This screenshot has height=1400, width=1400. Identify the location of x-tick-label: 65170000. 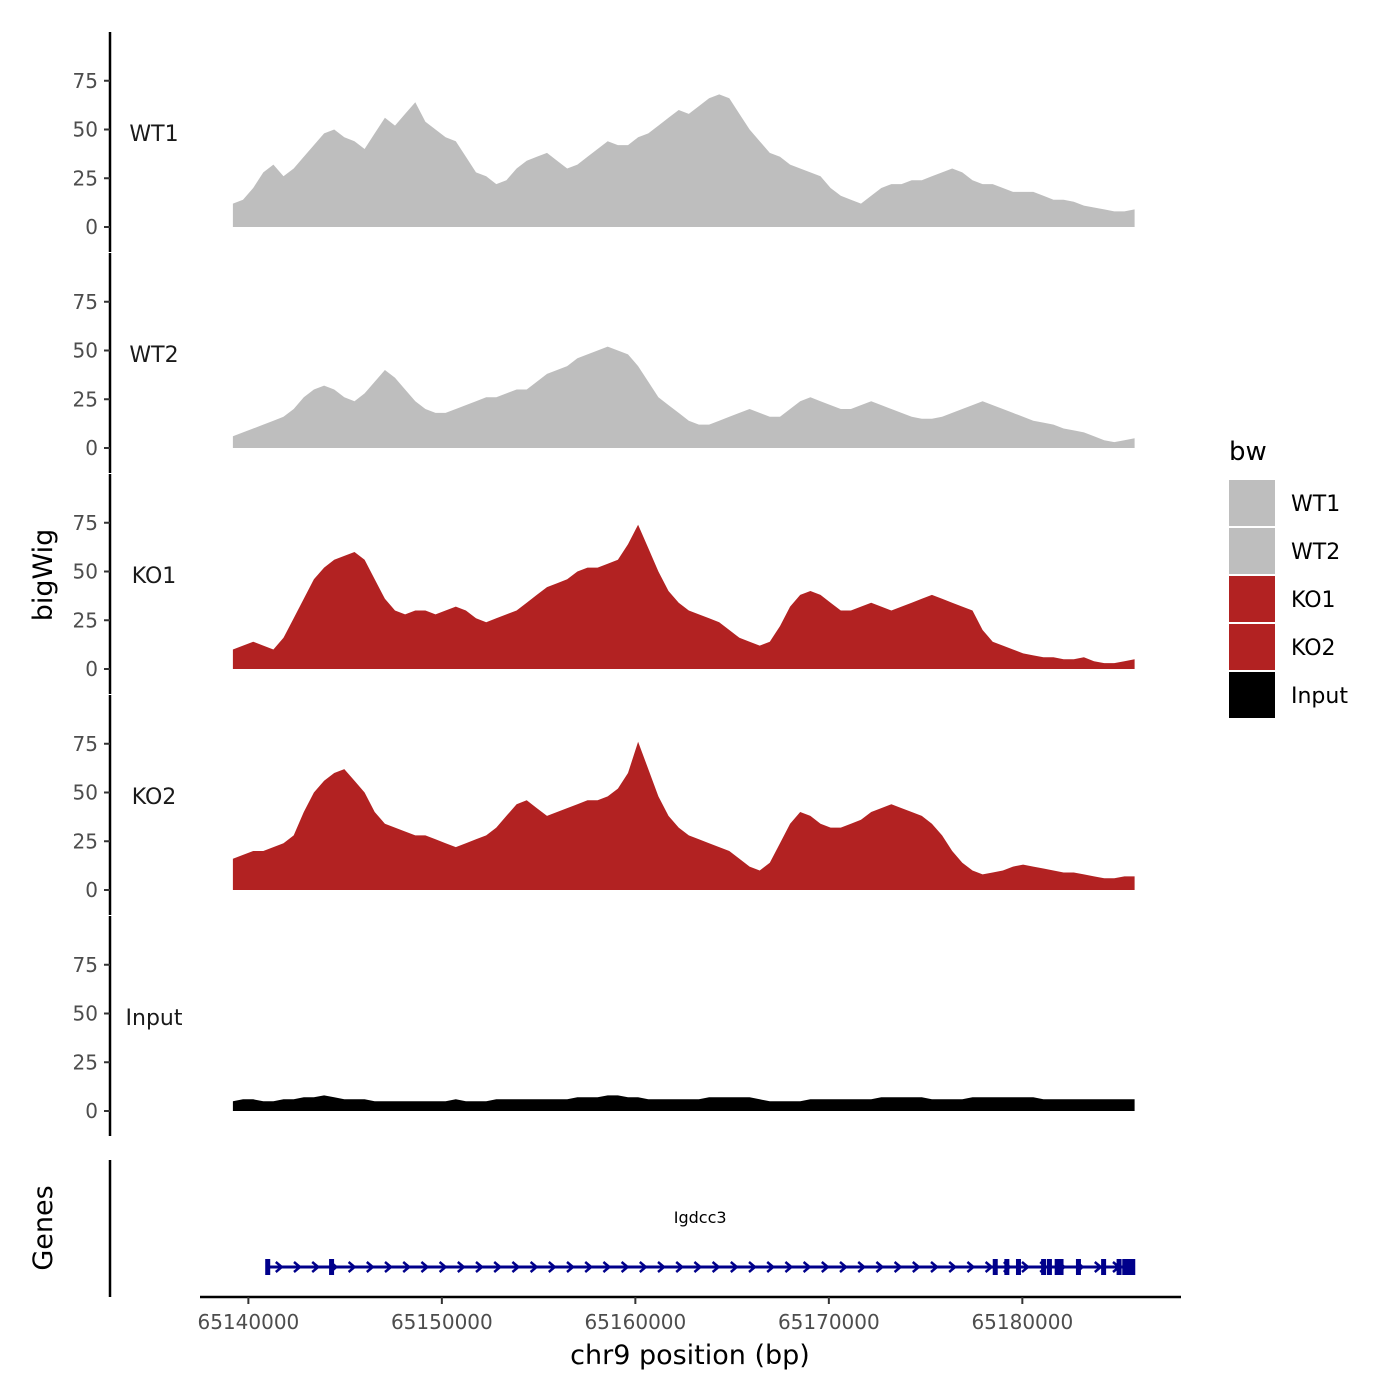
(829, 1322).